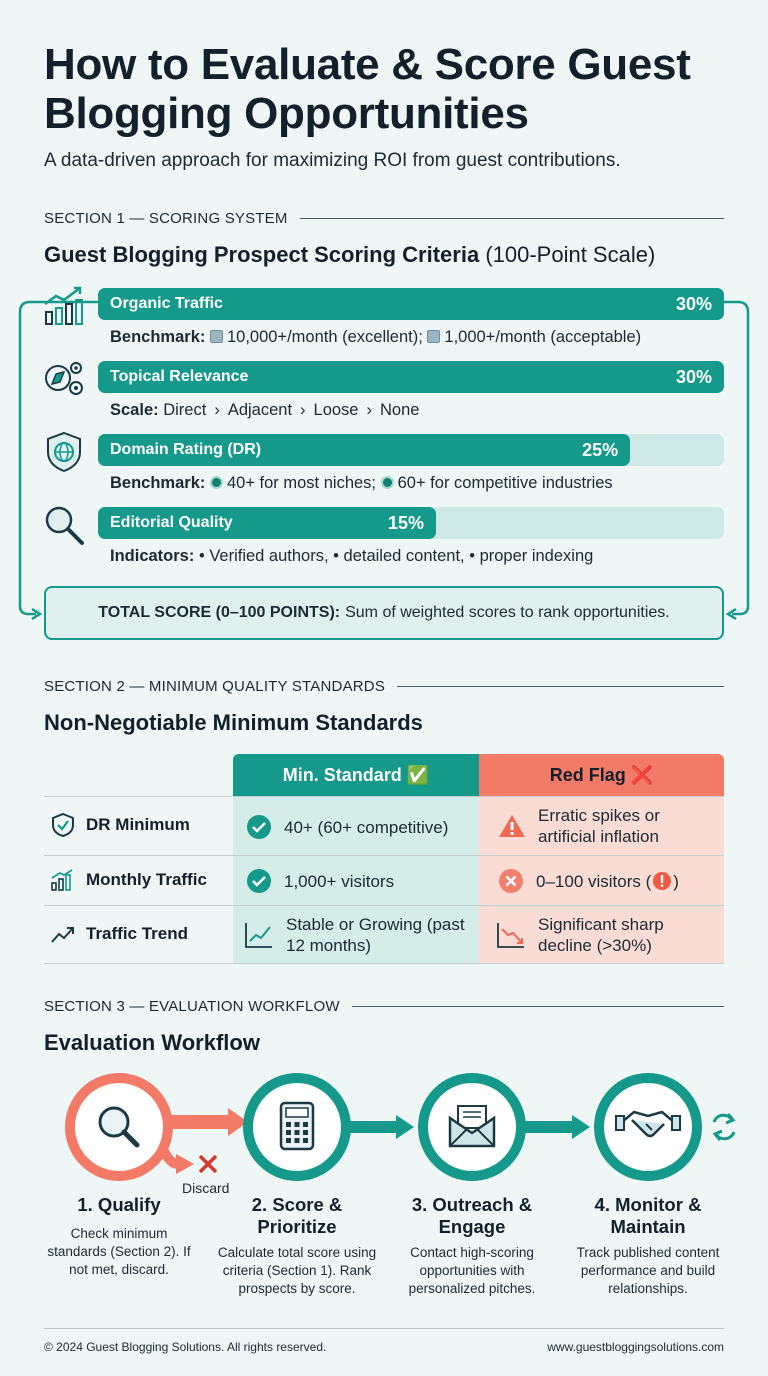 This screenshot has height=1376, width=768. Describe the element at coordinates (400, 1127) in the screenshot. I see `workflow-diagram` at that location.